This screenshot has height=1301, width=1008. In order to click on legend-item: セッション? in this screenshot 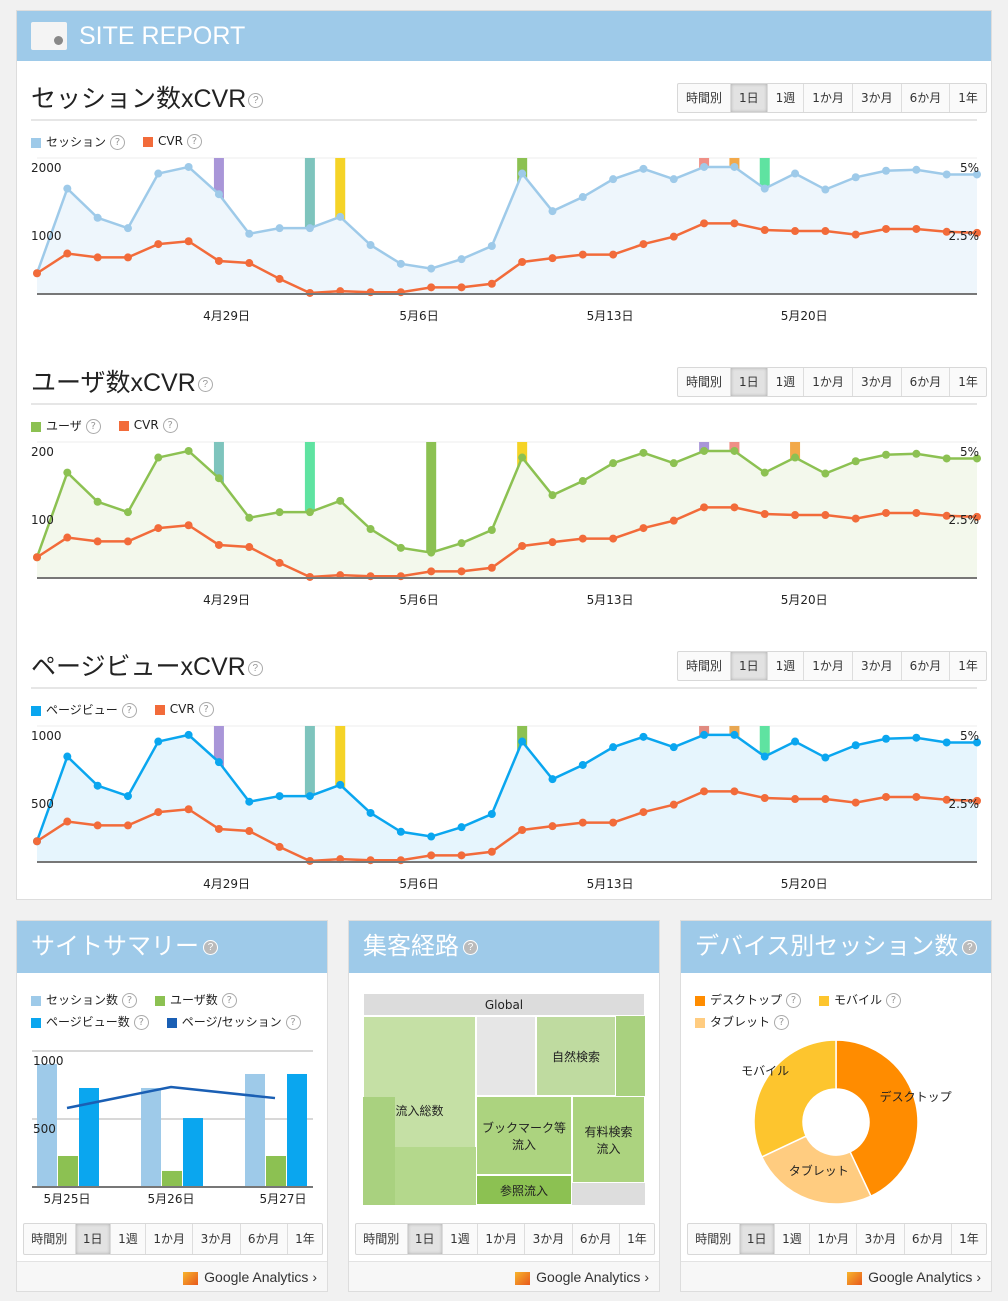, I will do `click(78, 141)`.